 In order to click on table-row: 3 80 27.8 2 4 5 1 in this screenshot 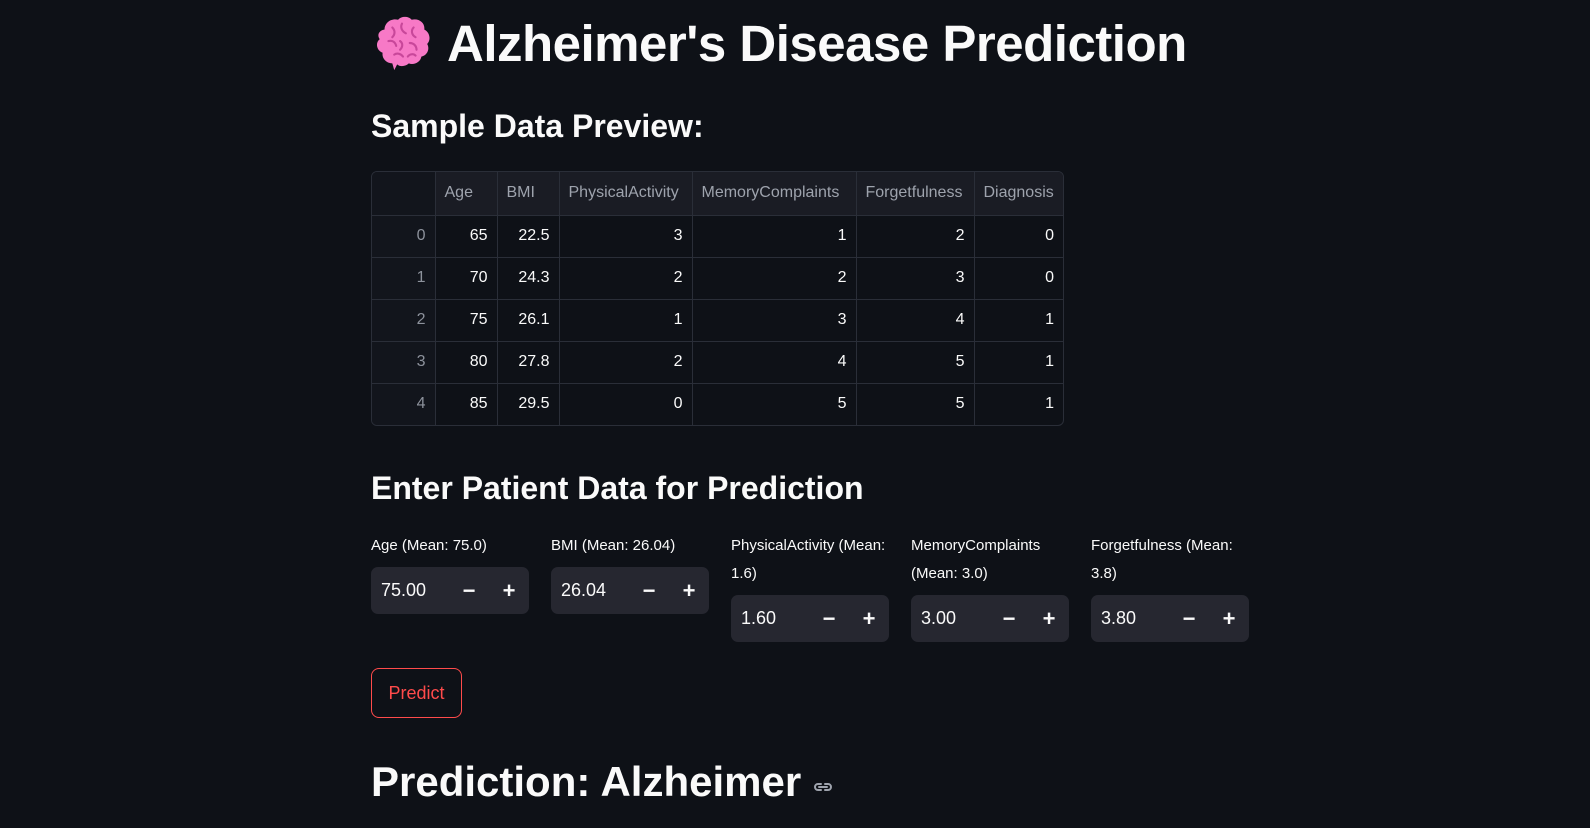, I will do `click(717, 362)`.